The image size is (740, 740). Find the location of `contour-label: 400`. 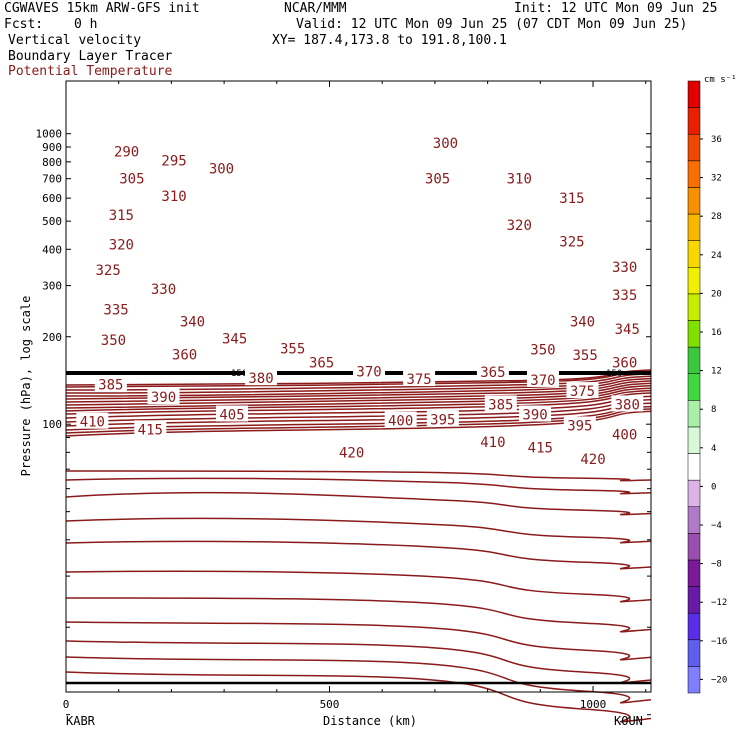

contour-label: 400 is located at coordinates (624, 436).